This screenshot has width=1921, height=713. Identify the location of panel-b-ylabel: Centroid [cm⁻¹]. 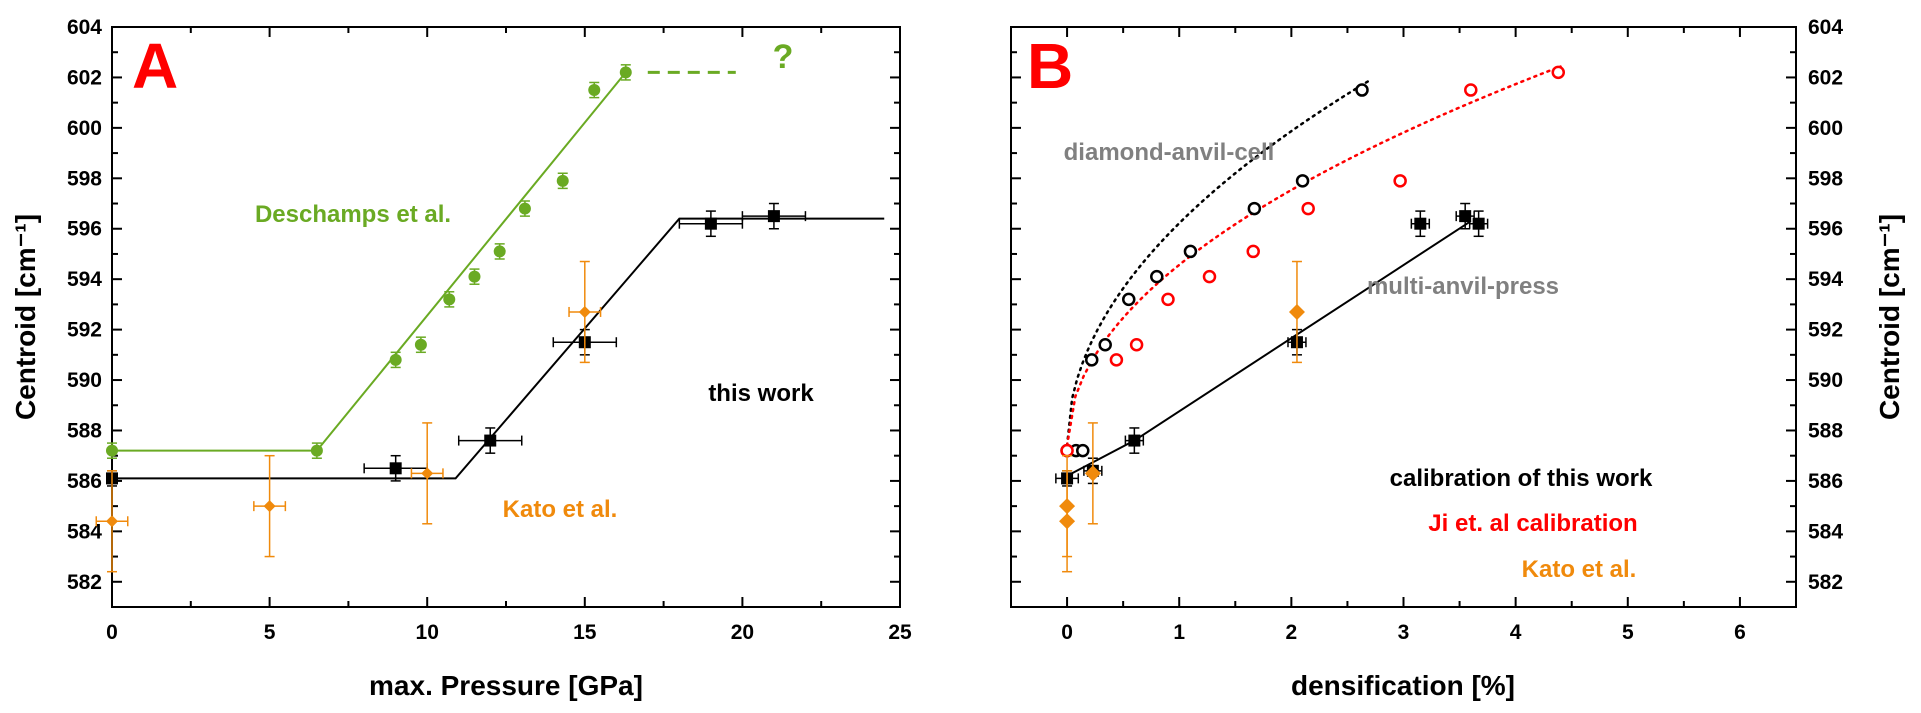
(1889, 317).